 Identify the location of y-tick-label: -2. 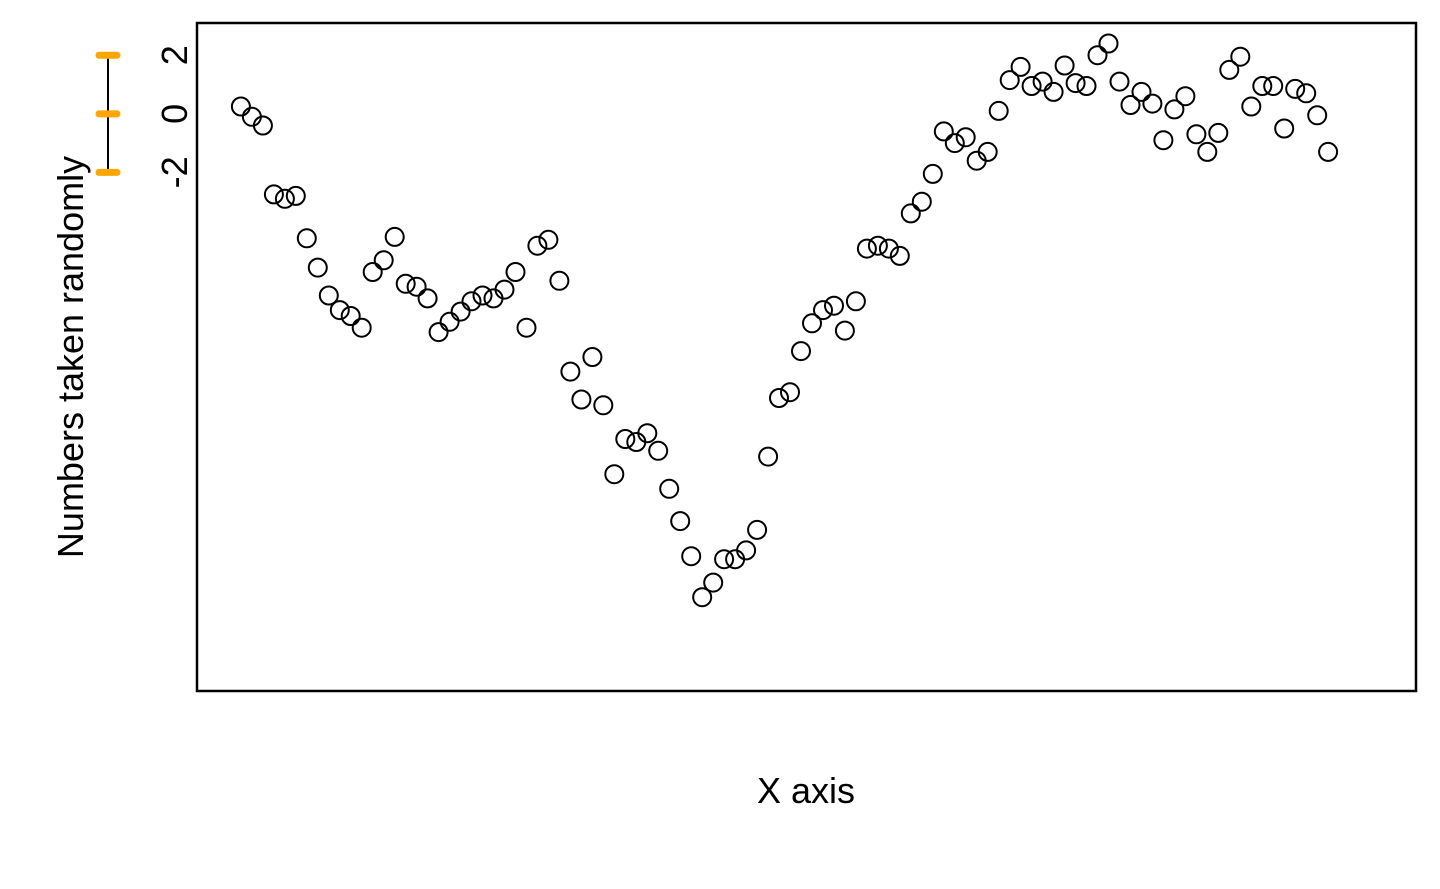
(174, 172).